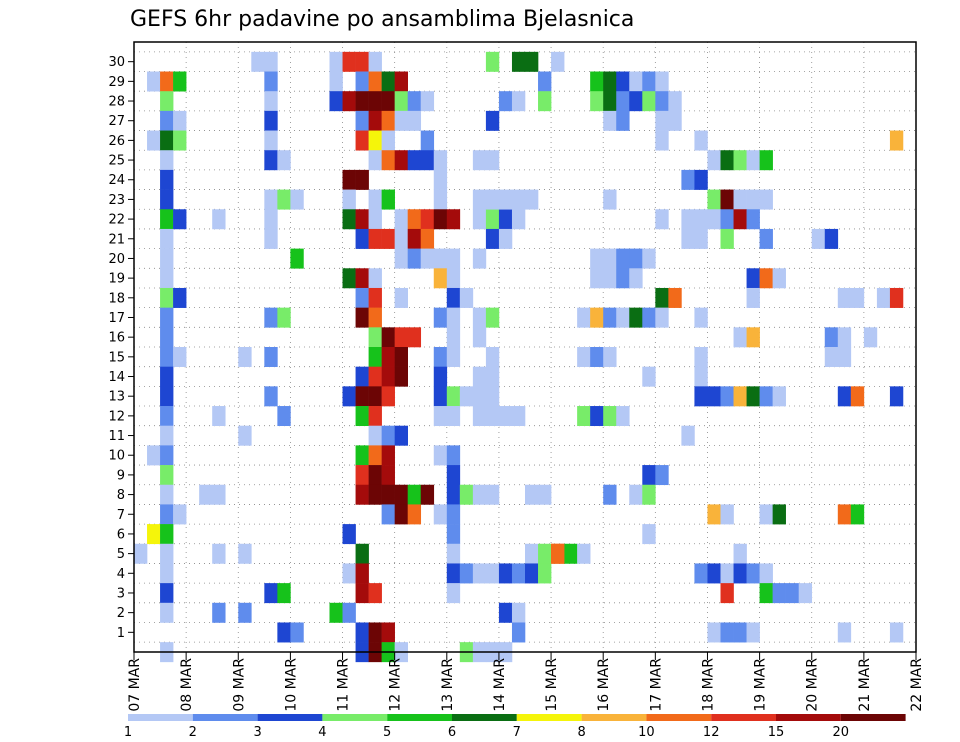 The height and width of the screenshot is (742, 960). Describe the element at coordinates (813, 685) in the screenshot. I see `x-tick-label: 20 MAR` at that location.